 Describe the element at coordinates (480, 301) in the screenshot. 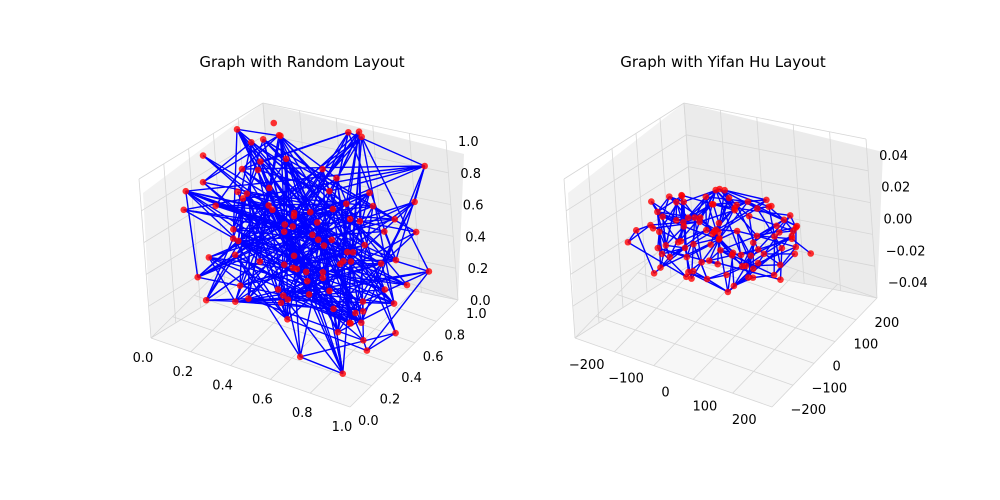

I see `z-tick-label: 0.0` at that location.